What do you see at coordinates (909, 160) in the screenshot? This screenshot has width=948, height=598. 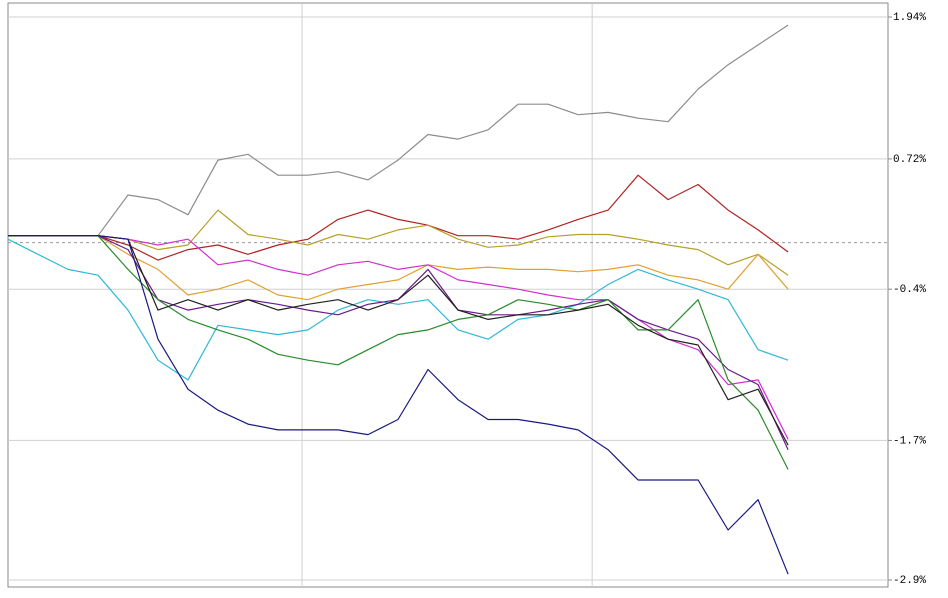 I see `y-tick-label: 0.72%` at bounding box center [909, 160].